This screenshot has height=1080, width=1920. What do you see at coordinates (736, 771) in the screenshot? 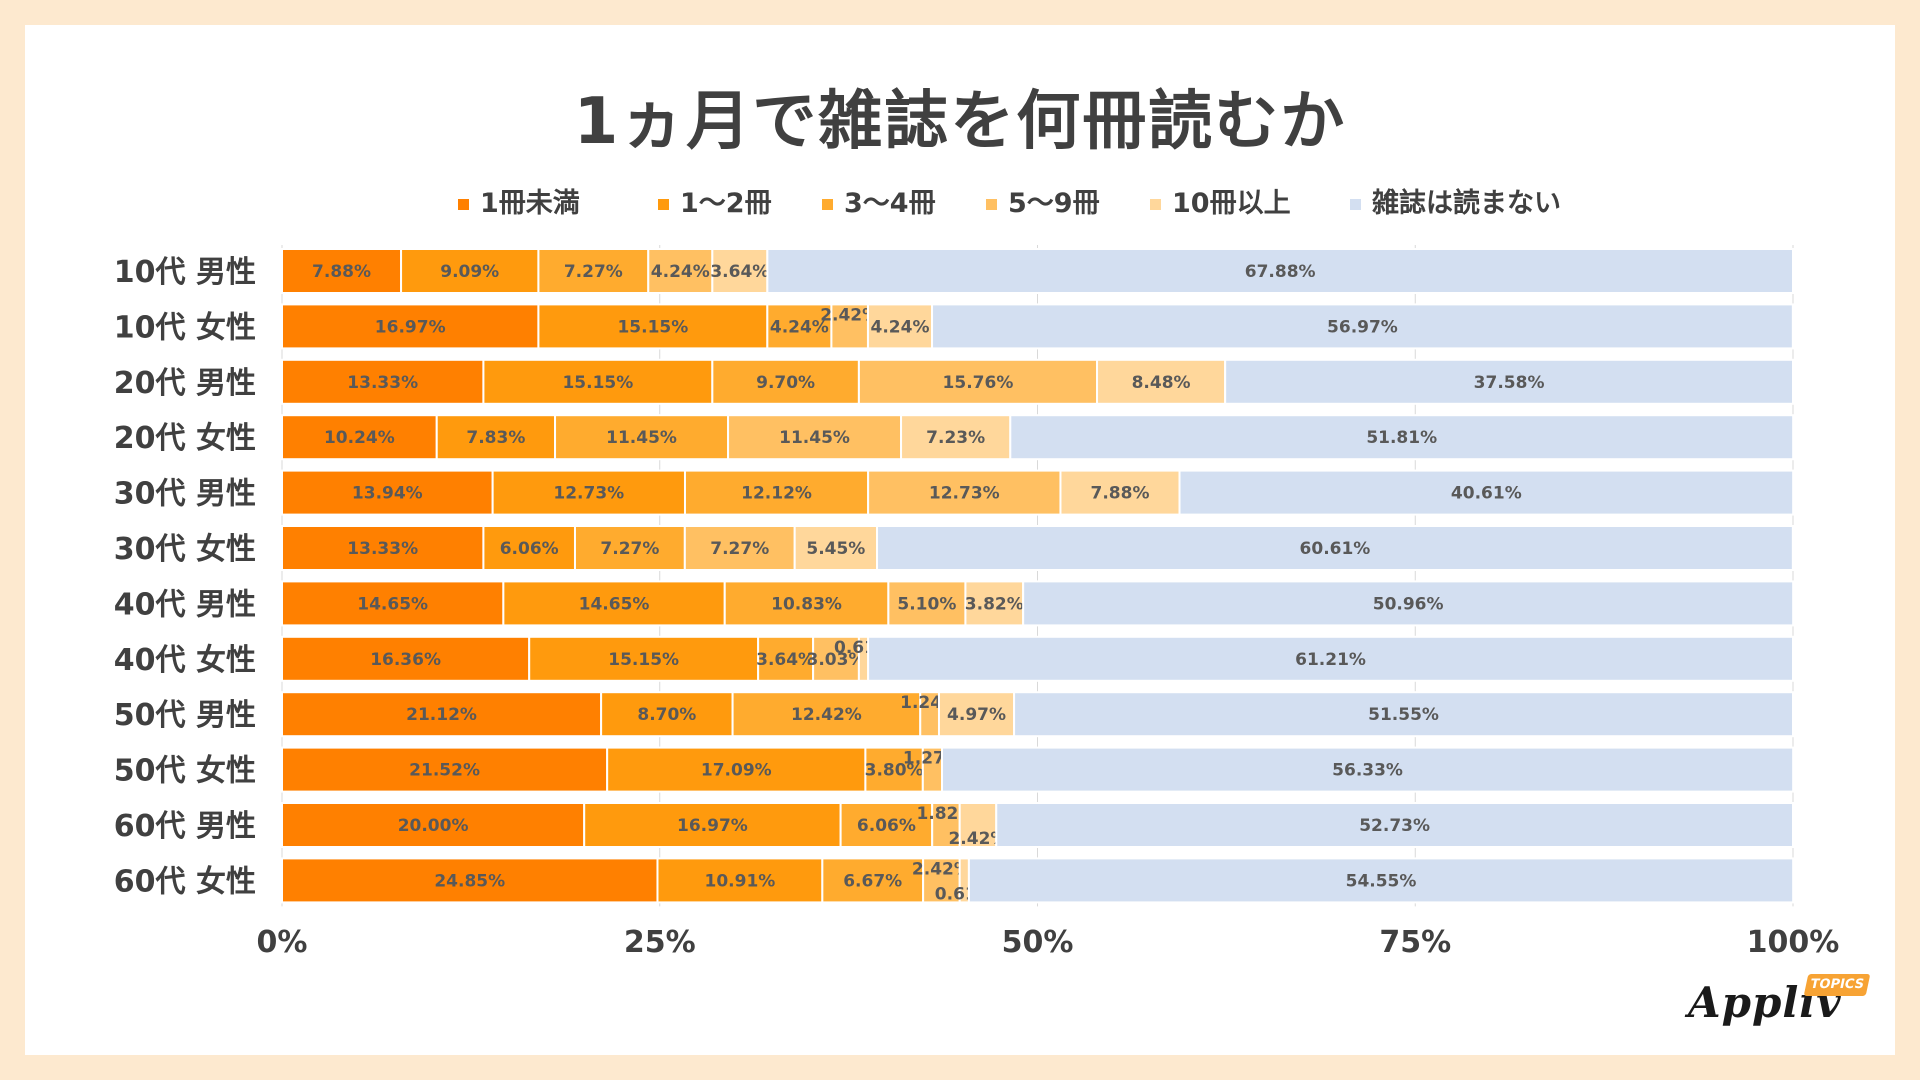
I see `data-label: 17.09%` at bounding box center [736, 771].